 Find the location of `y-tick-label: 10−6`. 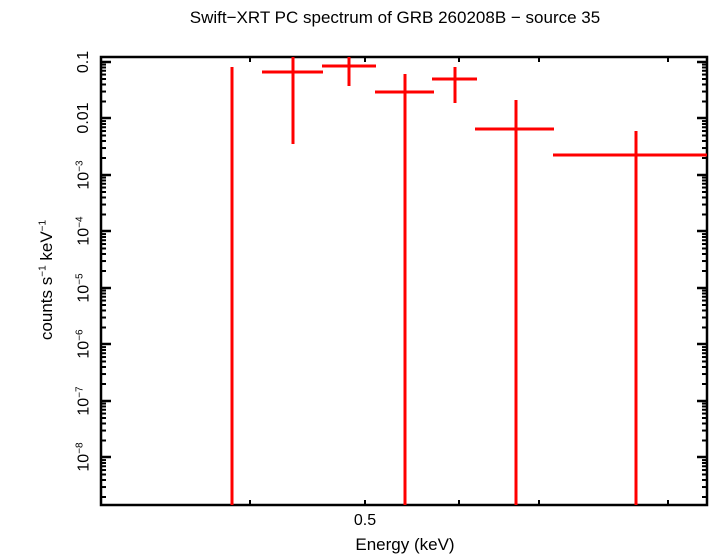

y-tick-label: 10−6 is located at coordinates (83, 344).